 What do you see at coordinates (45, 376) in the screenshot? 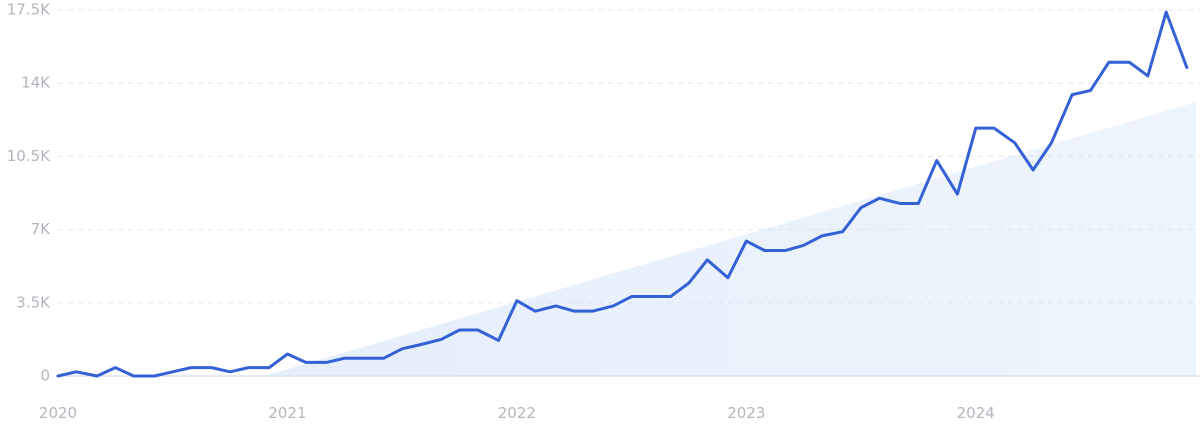
I see `y-tick-label: 0` at bounding box center [45, 376].